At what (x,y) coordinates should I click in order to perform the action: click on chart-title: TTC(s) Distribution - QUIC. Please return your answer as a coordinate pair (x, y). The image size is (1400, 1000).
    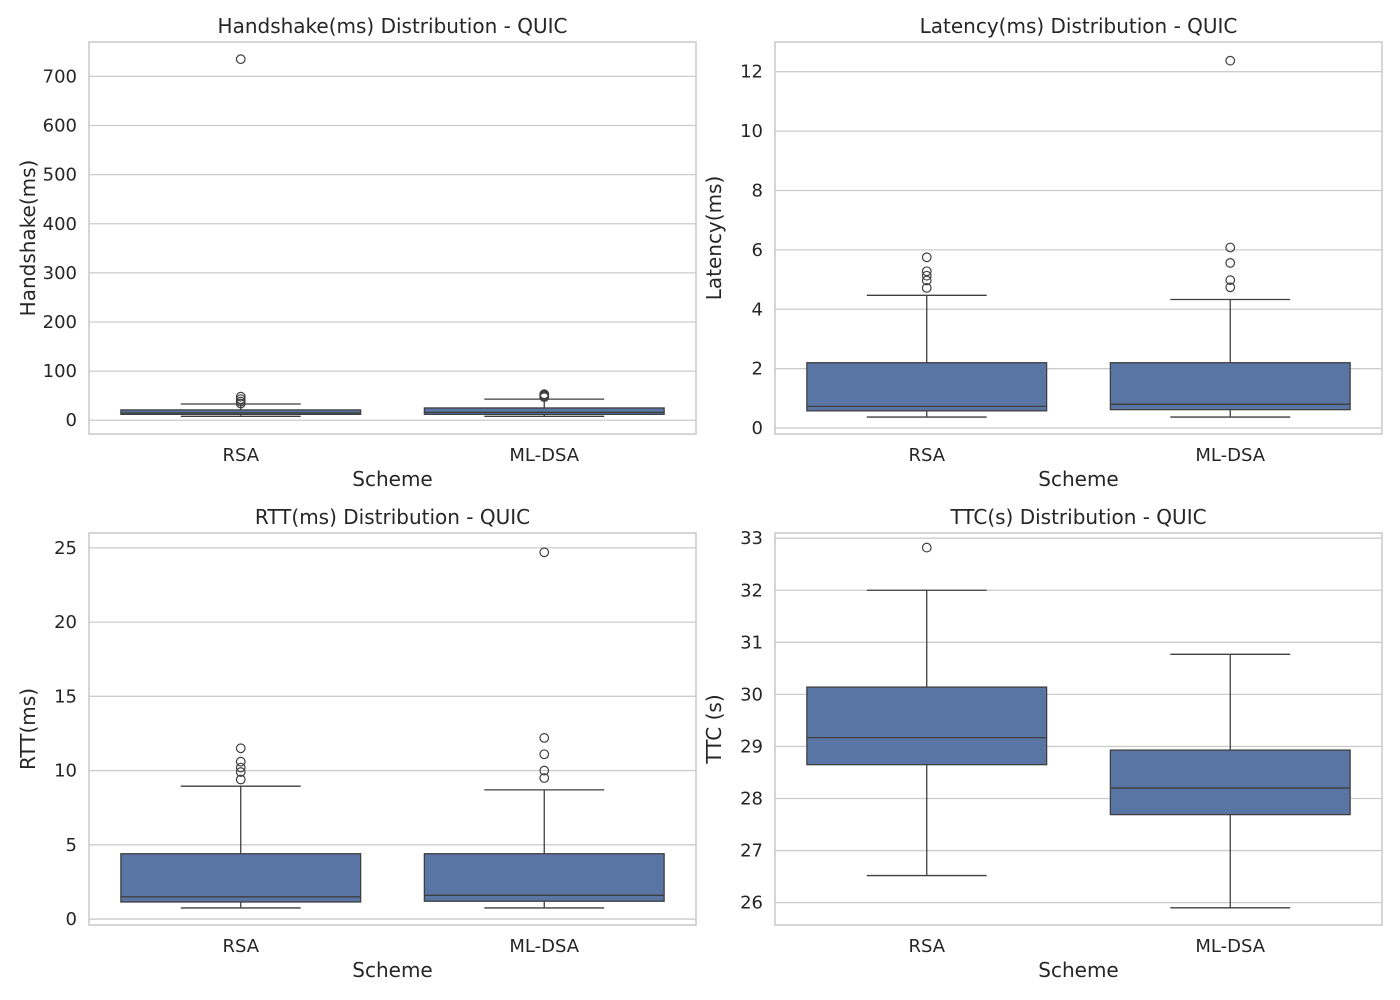
    Looking at the image, I should click on (1077, 517).